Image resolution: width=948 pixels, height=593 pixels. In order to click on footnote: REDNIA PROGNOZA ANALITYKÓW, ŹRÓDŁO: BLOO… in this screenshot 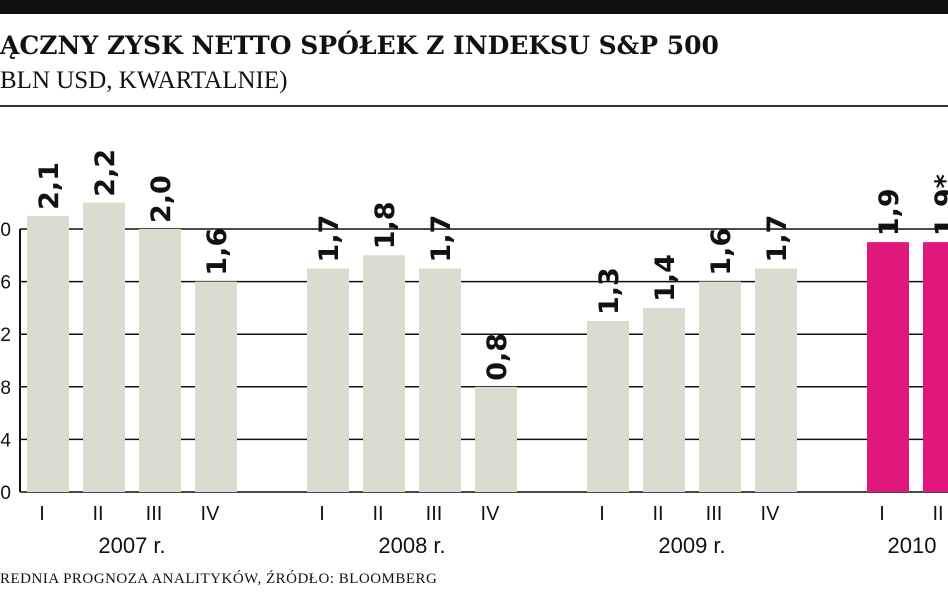, I will do `click(218, 578)`.